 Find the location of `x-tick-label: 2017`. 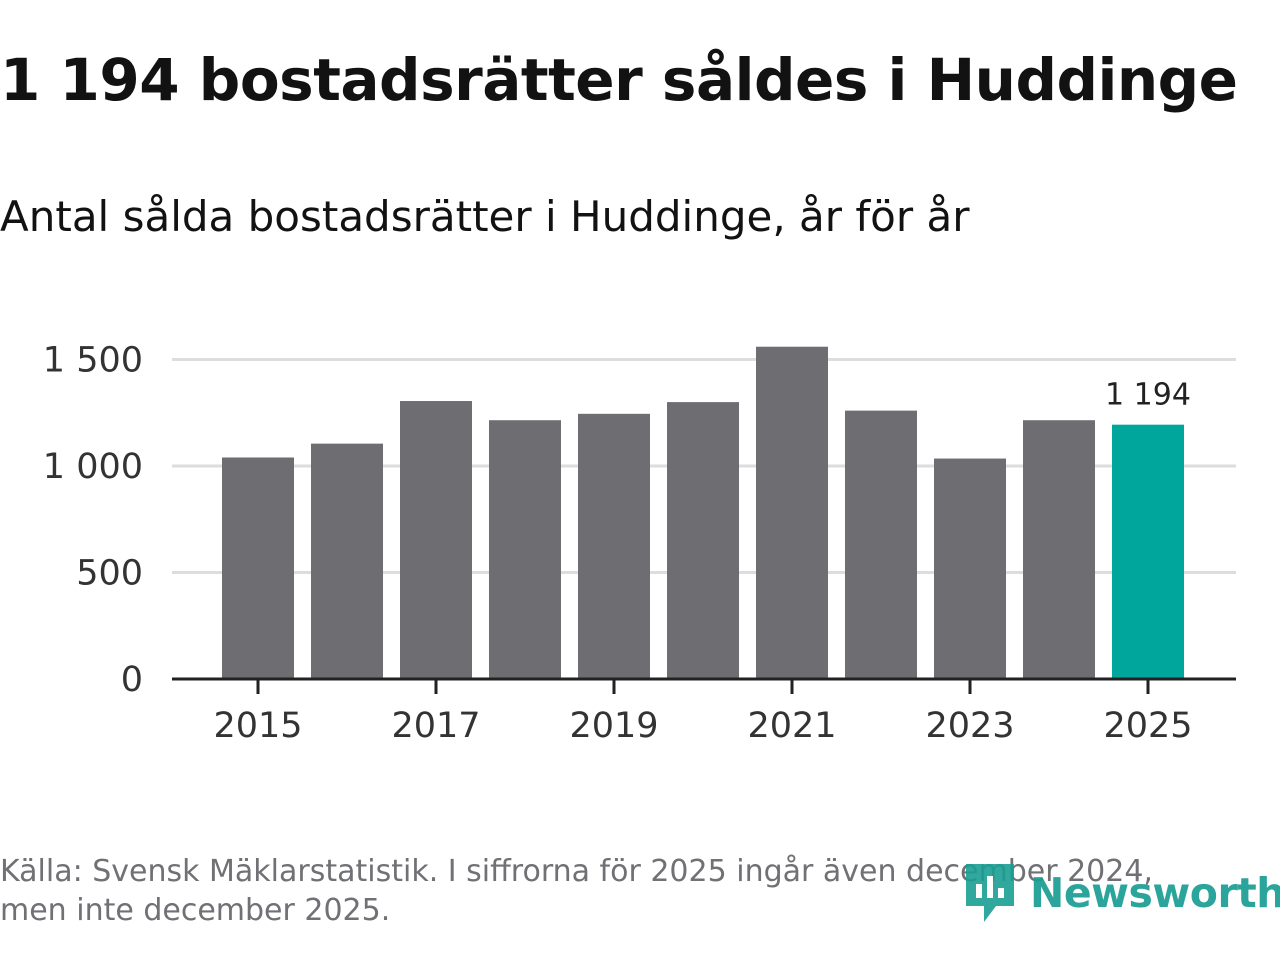

x-tick-label: 2017 is located at coordinates (435, 726).